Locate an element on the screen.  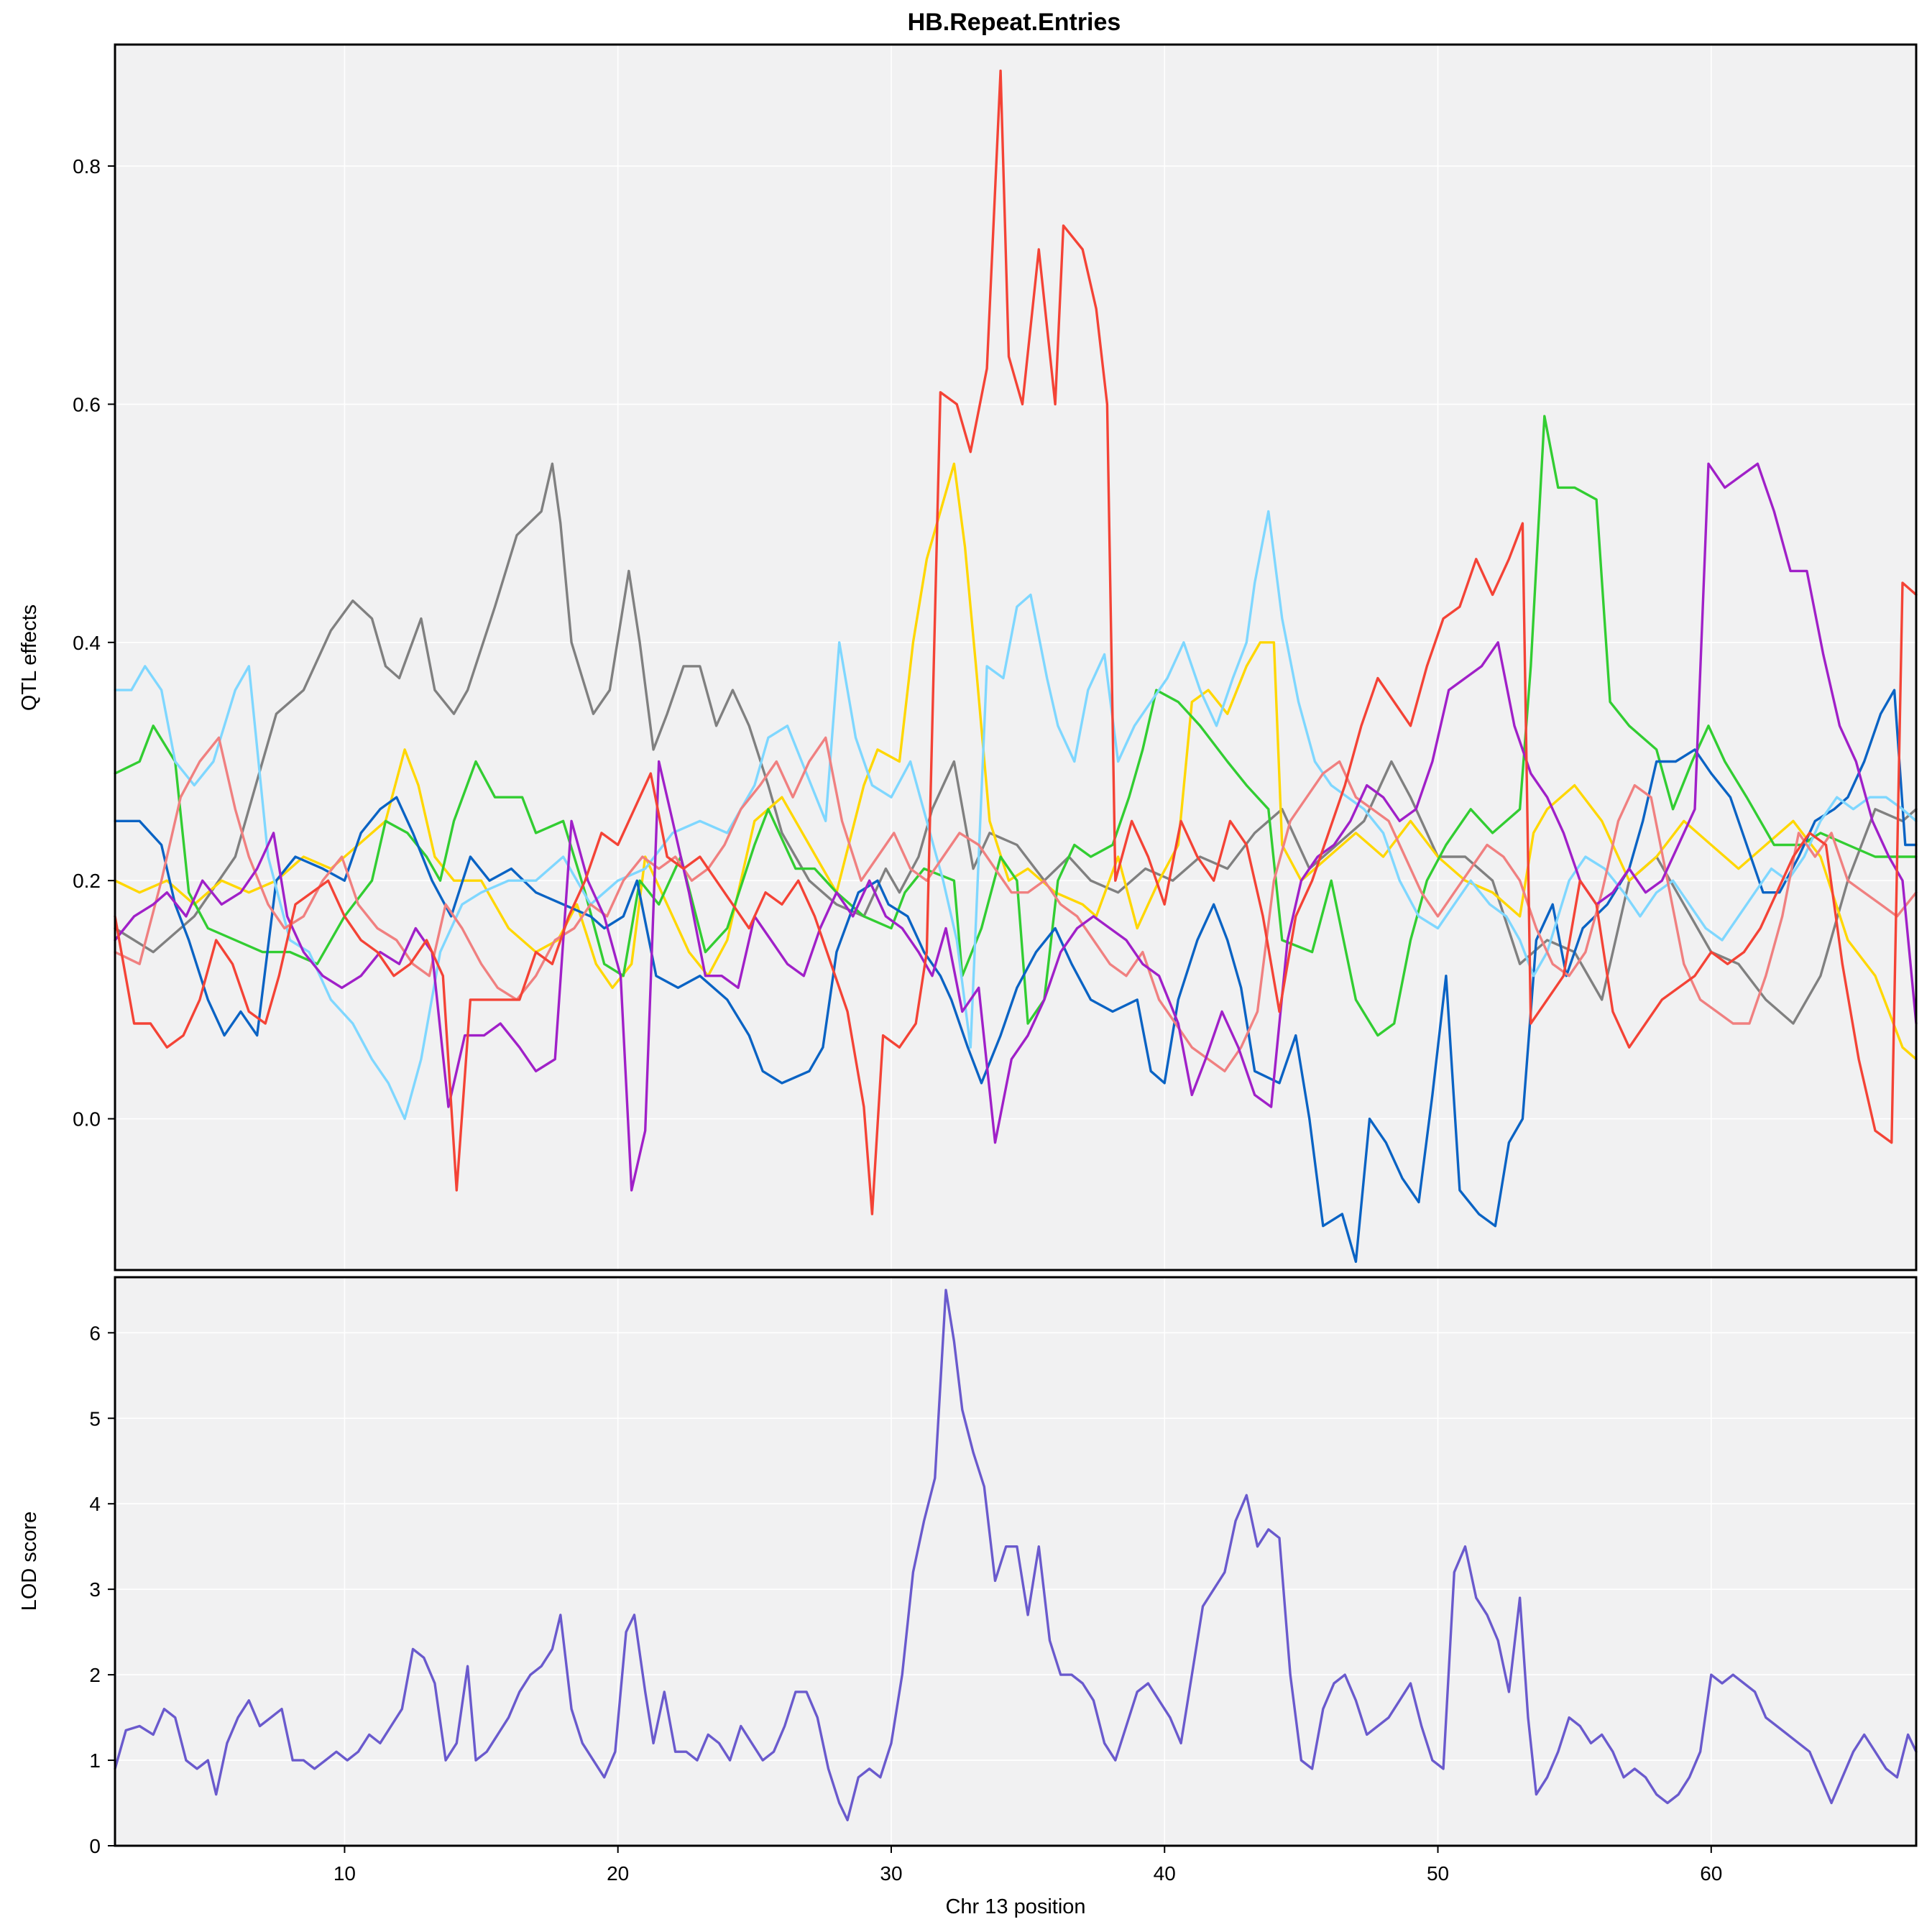
lod-y-tick-label: 5 is located at coordinates (95, 1418).